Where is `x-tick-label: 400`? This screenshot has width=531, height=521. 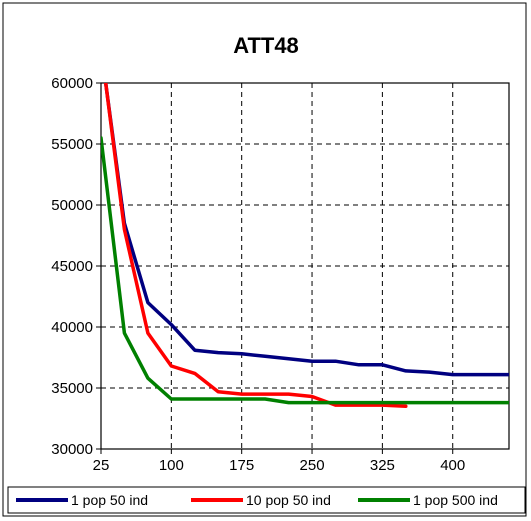 x-tick-label: 400 is located at coordinates (452, 465).